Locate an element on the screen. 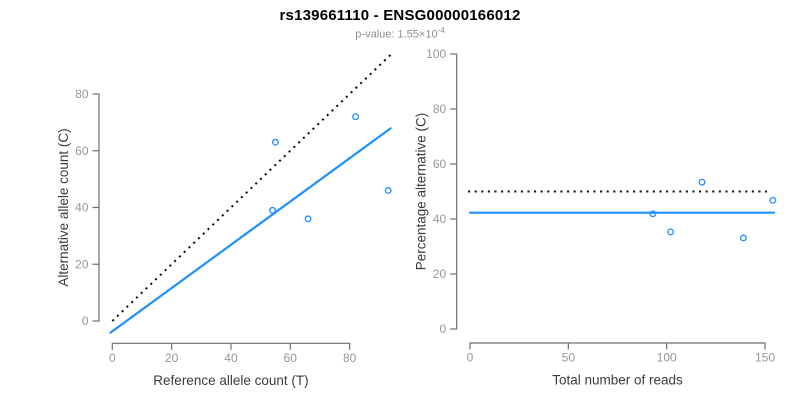 This screenshot has height=400, width=800. p-value-label: p-value: 1.55×10-4 is located at coordinates (400, 33).